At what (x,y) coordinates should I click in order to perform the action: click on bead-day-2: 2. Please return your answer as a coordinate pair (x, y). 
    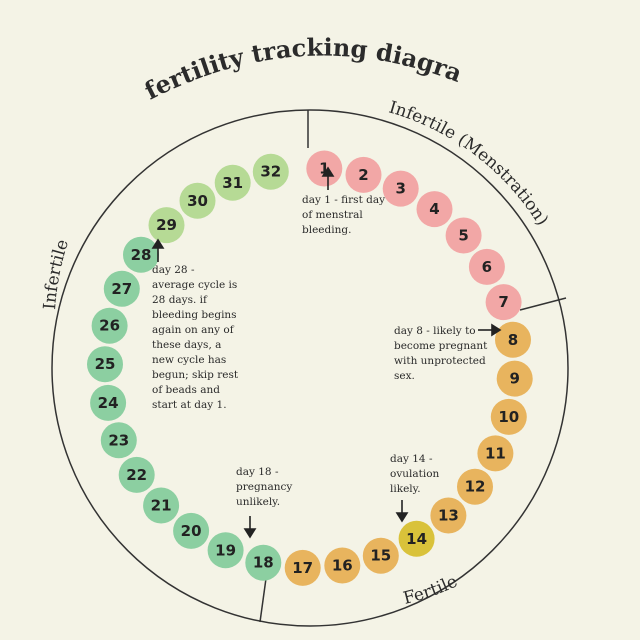
    Looking at the image, I should click on (363, 174).